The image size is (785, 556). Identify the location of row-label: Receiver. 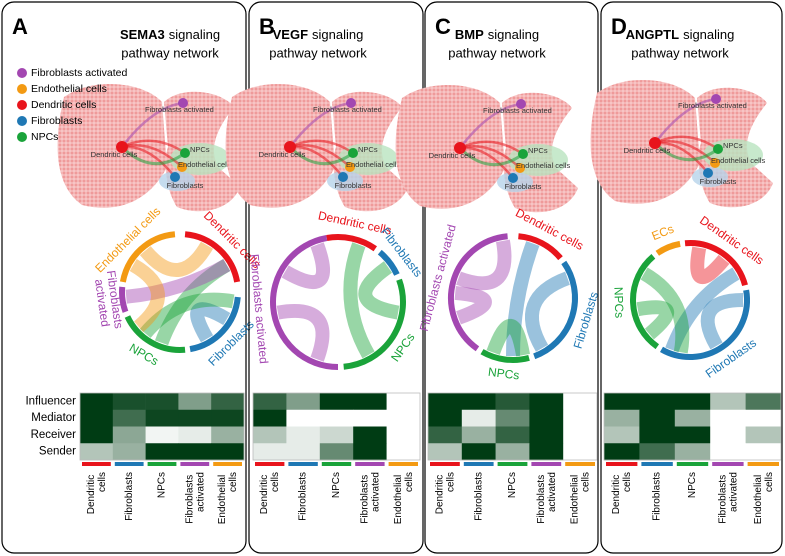
(54, 435).